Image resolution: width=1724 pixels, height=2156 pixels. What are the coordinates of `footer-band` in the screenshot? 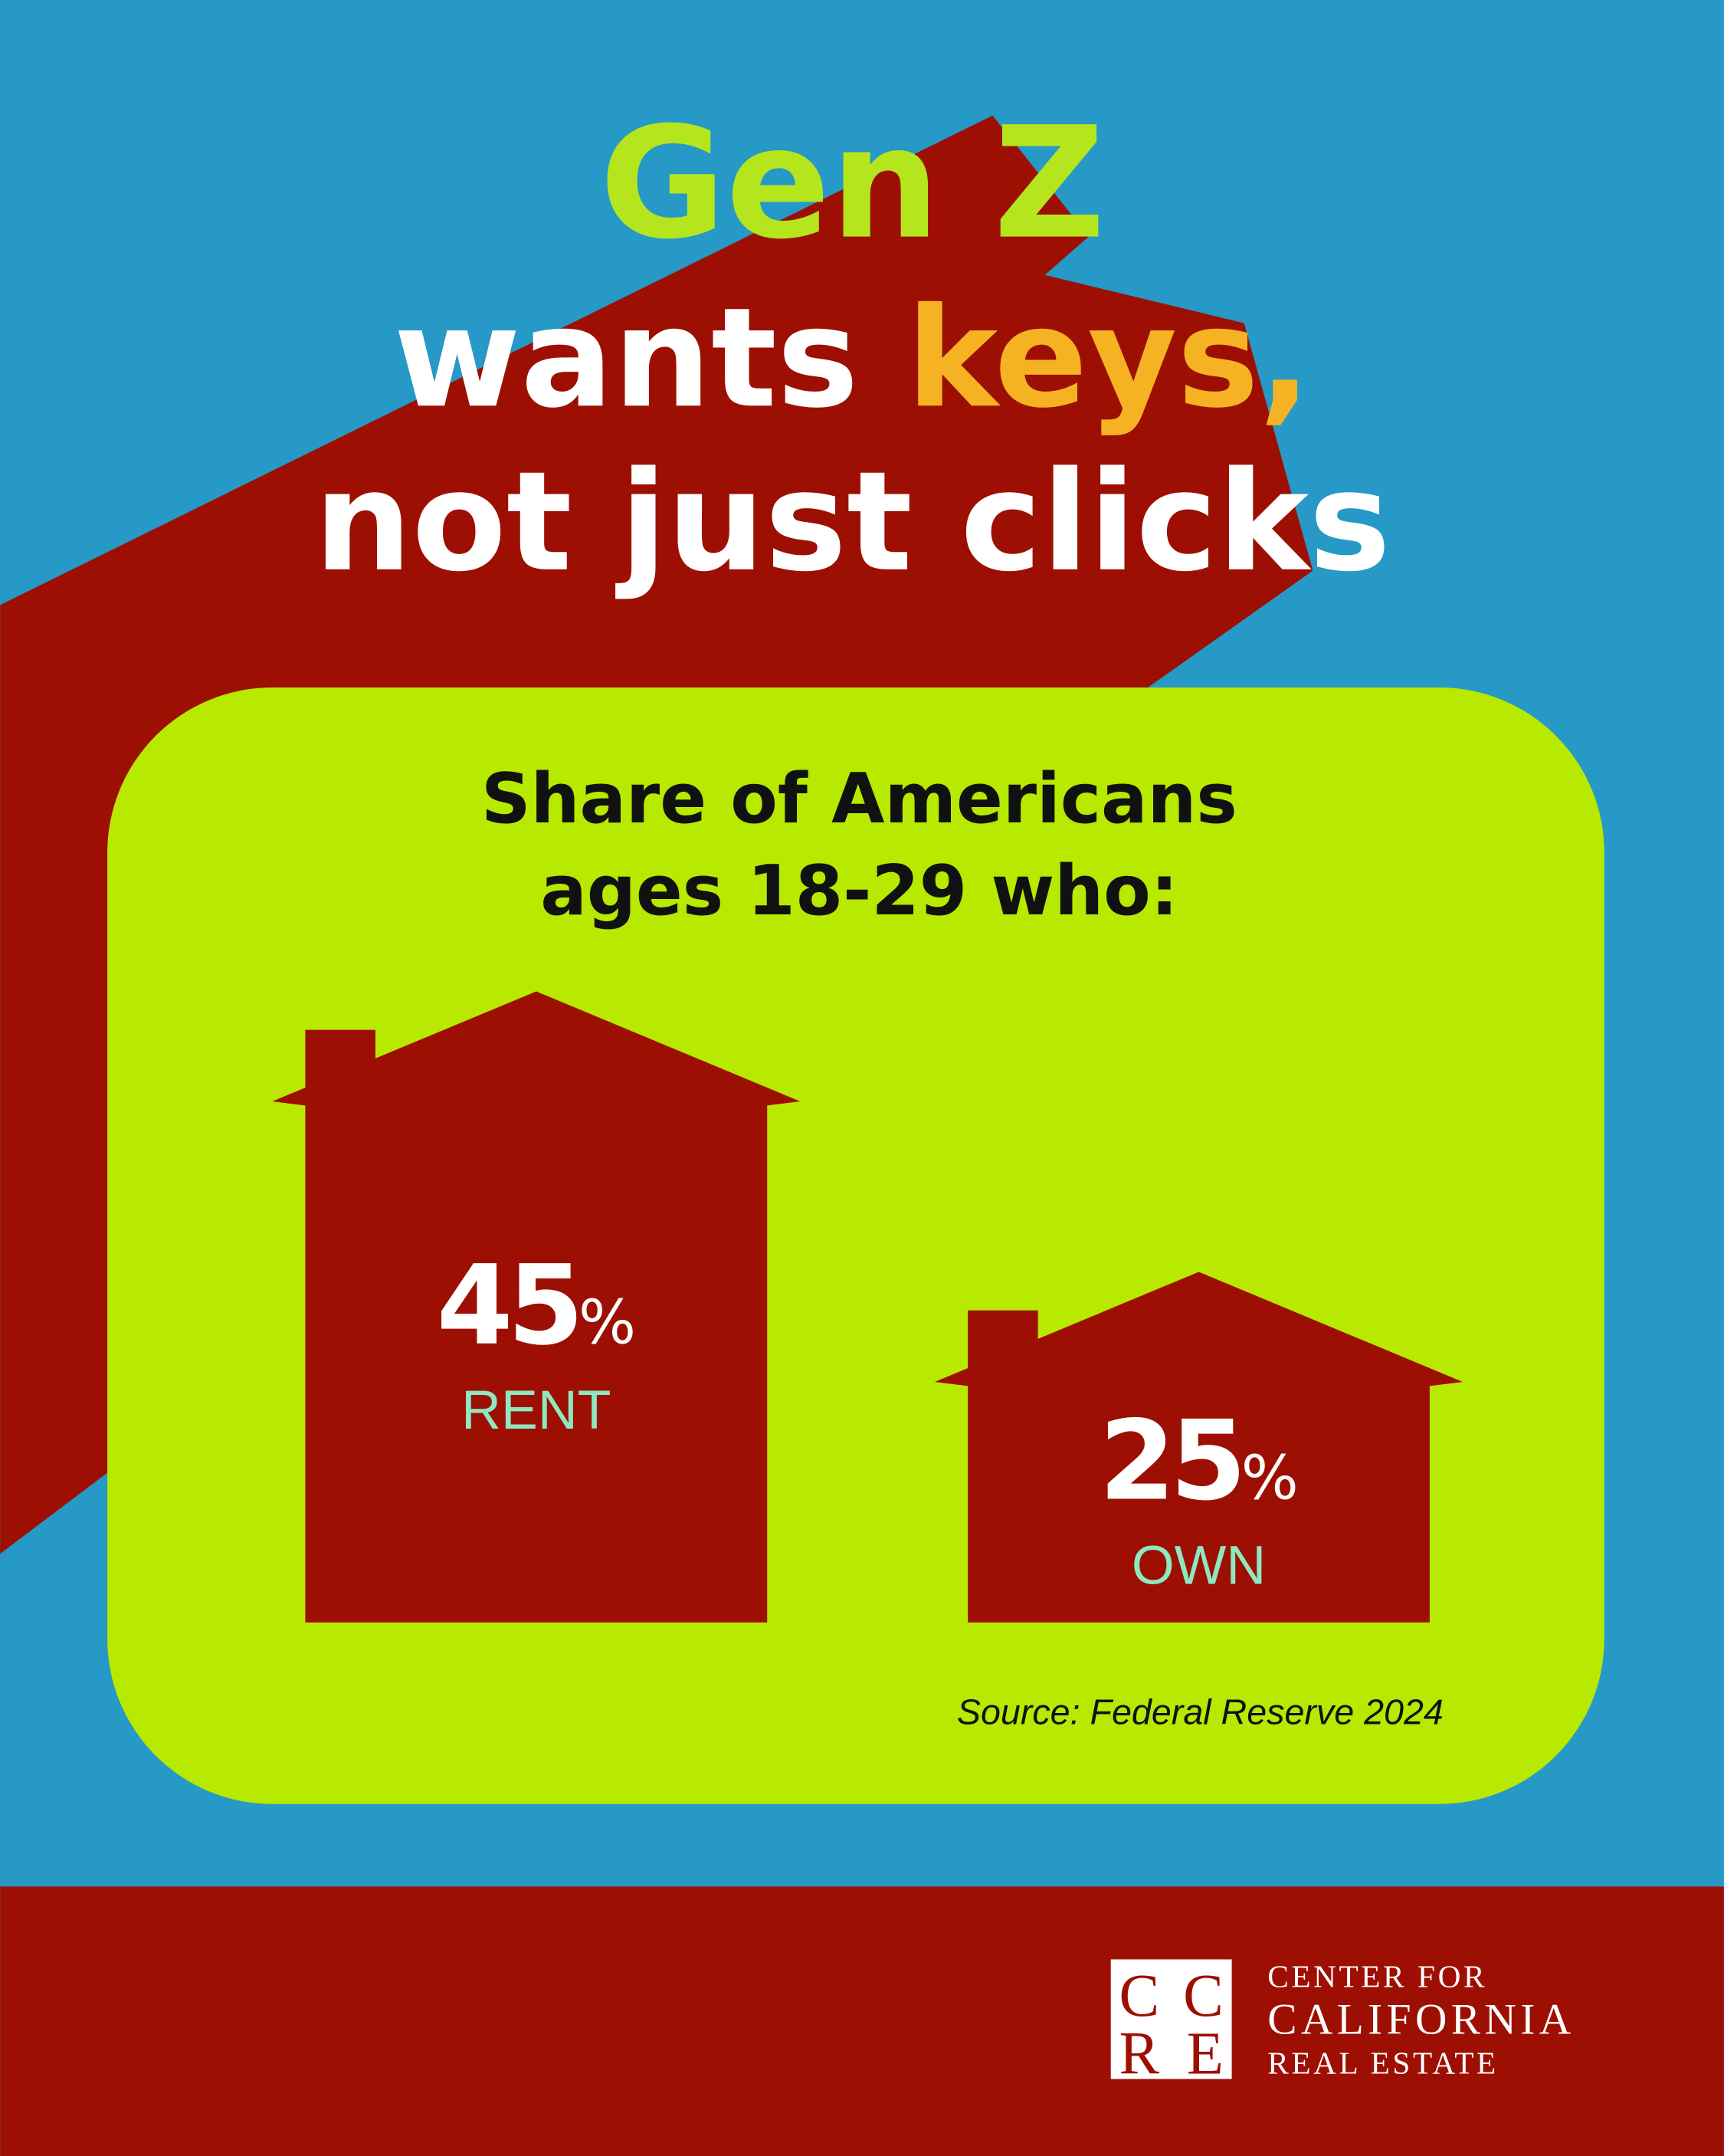 It's located at (862, 2021).